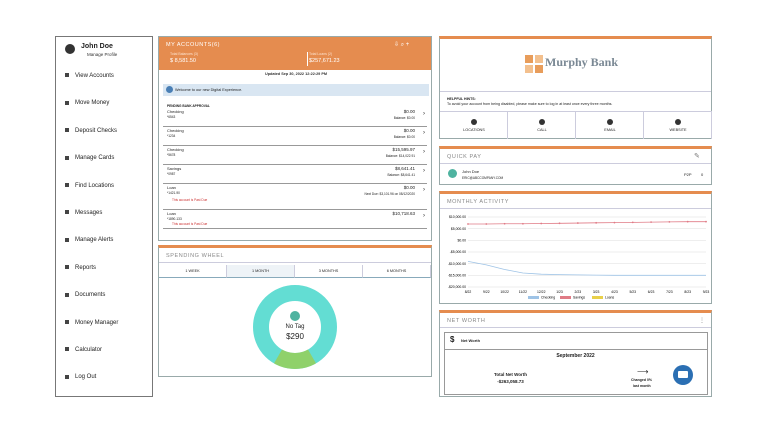 Image resolution: width=768 pixels, height=432 pixels. I want to click on nav-item: Reports, so click(80, 268).